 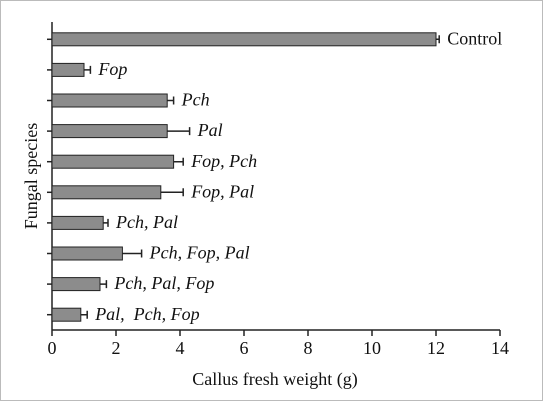 What do you see at coordinates (112, 69) in the screenshot?
I see `category-label: Fop` at bounding box center [112, 69].